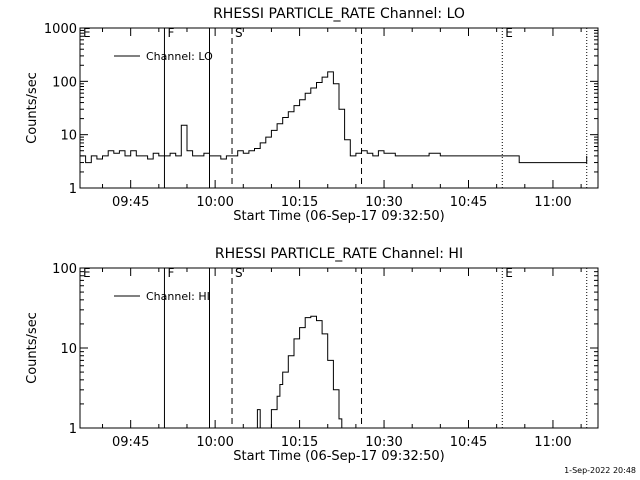  Describe the element at coordinates (239, 33) in the screenshot. I see `event-marker-label-0-3: S` at that location.